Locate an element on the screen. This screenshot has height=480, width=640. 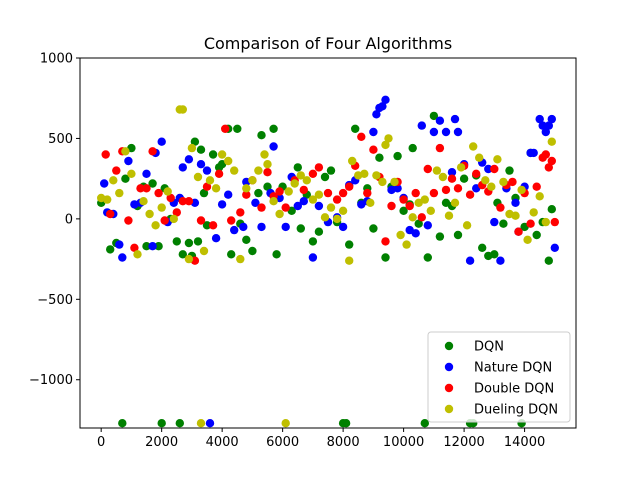
legend-label: Dueling DQN is located at coordinates (516, 410).